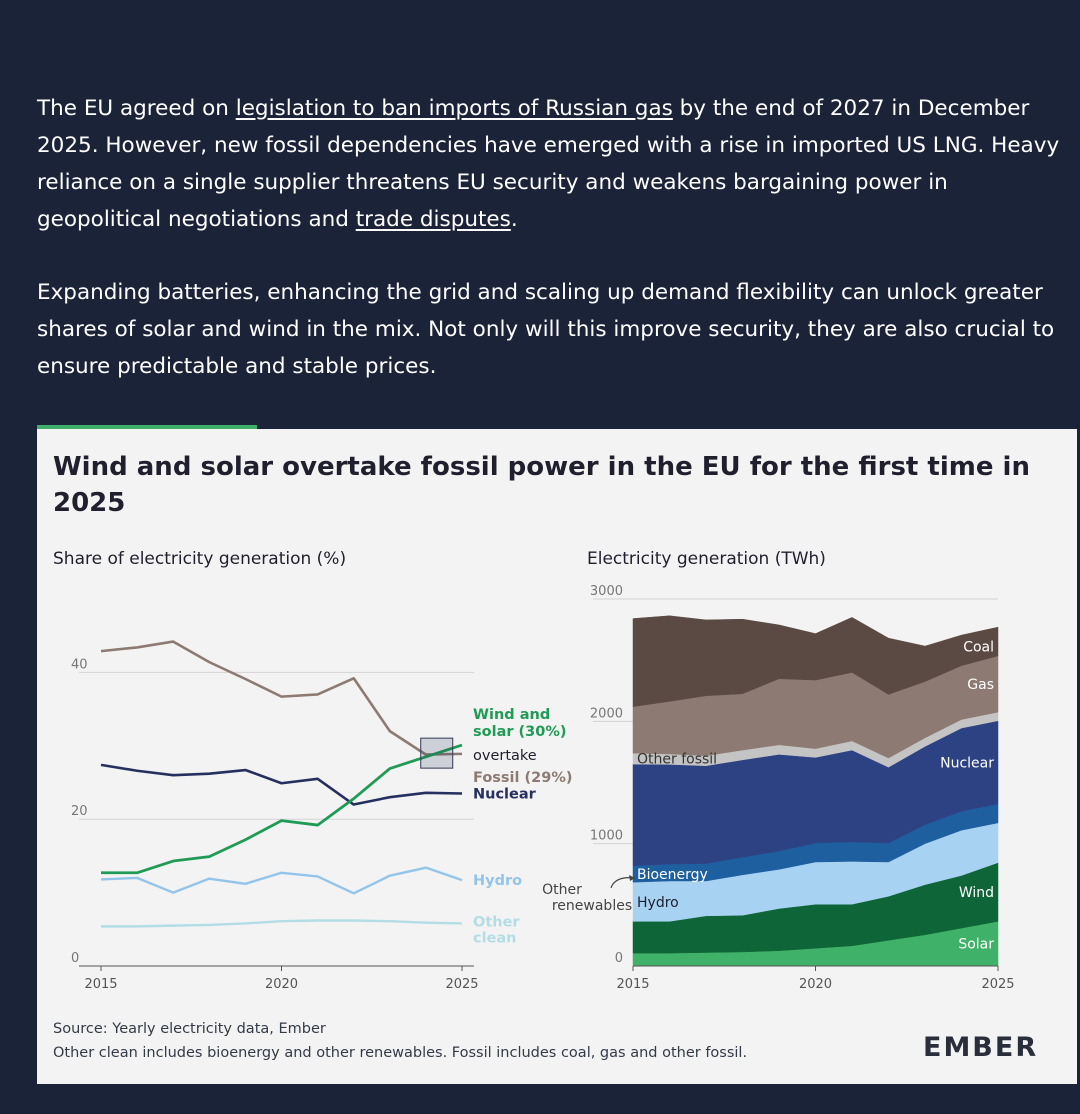 This screenshot has height=1114, width=1080. I want to click on right-y-tick-0: 0, so click(619, 958).